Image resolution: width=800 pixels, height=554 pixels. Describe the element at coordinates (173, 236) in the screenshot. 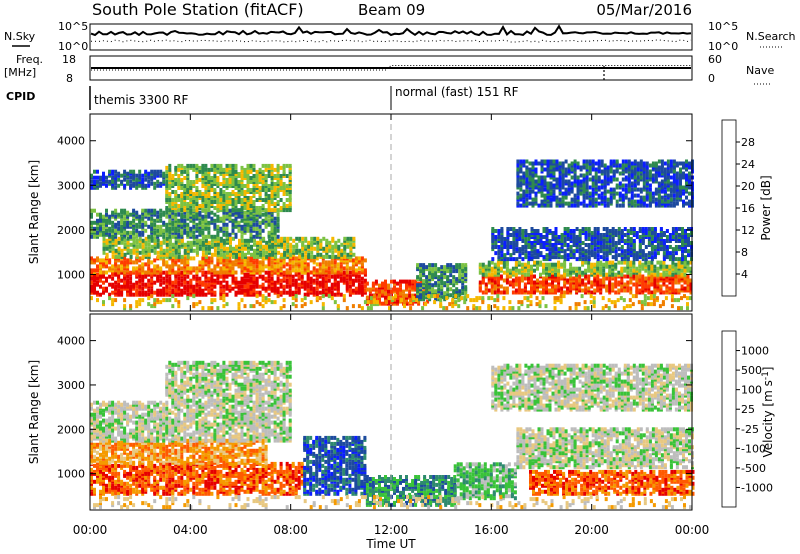

I see `power-plot-cell-1907` at that location.